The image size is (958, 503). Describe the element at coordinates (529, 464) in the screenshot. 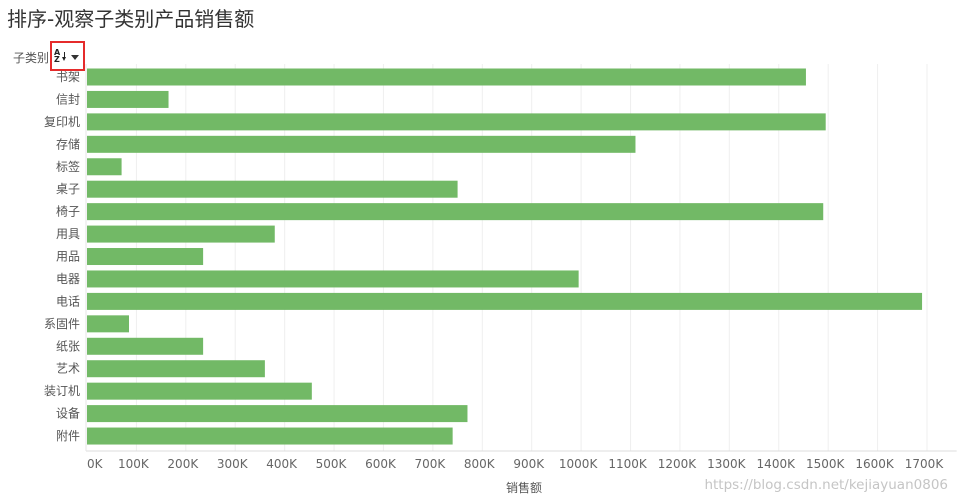

I see `x-tick-label: 900K` at that location.